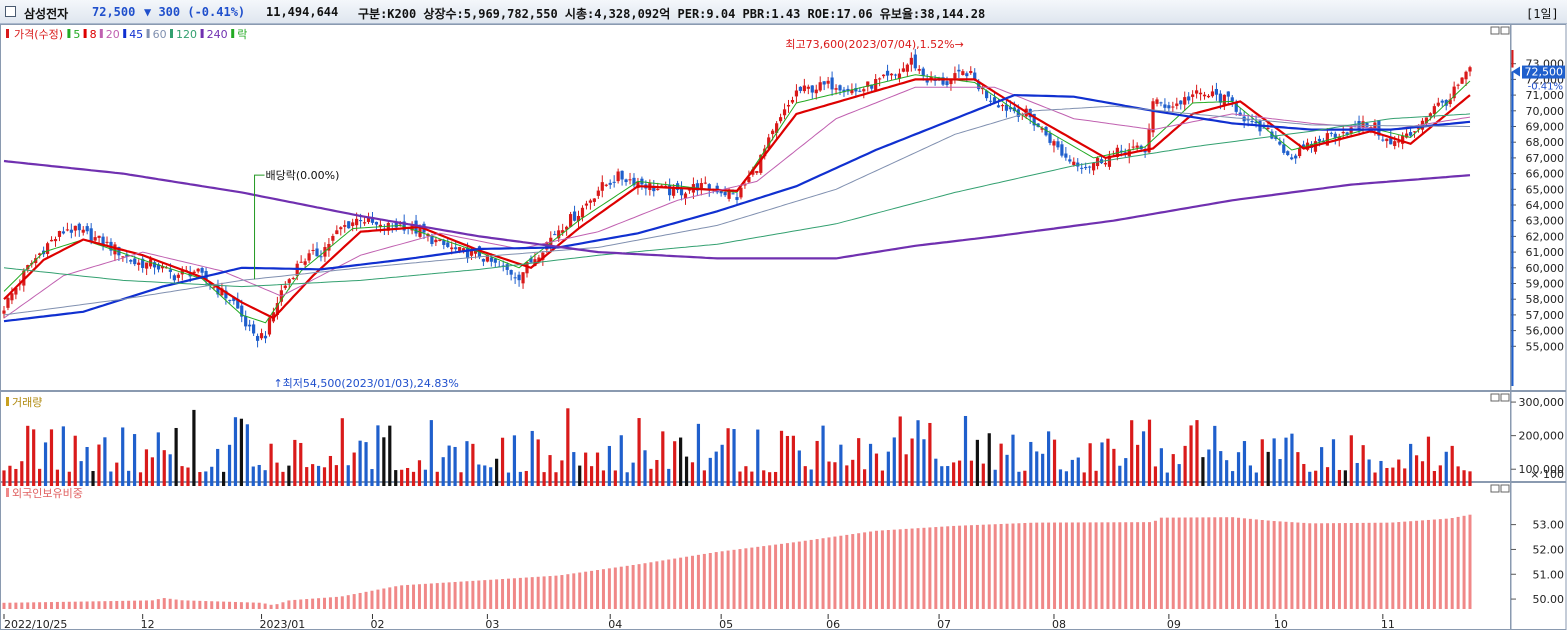 Image resolution: width=1567 pixels, height=630 pixels. What do you see at coordinates (1505, 397) in the screenshot?
I see `volume-panel-close-icon` at bounding box center [1505, 397].